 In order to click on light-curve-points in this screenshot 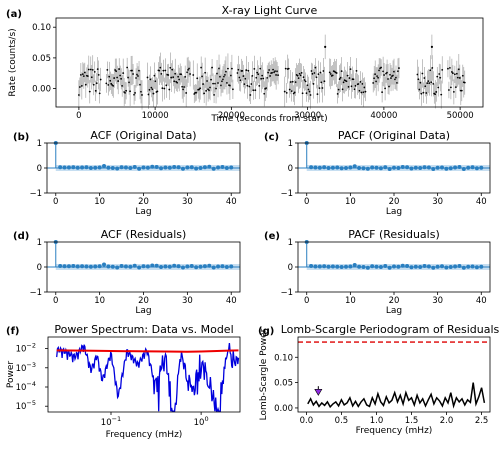, I will do `click(271, 72)`.